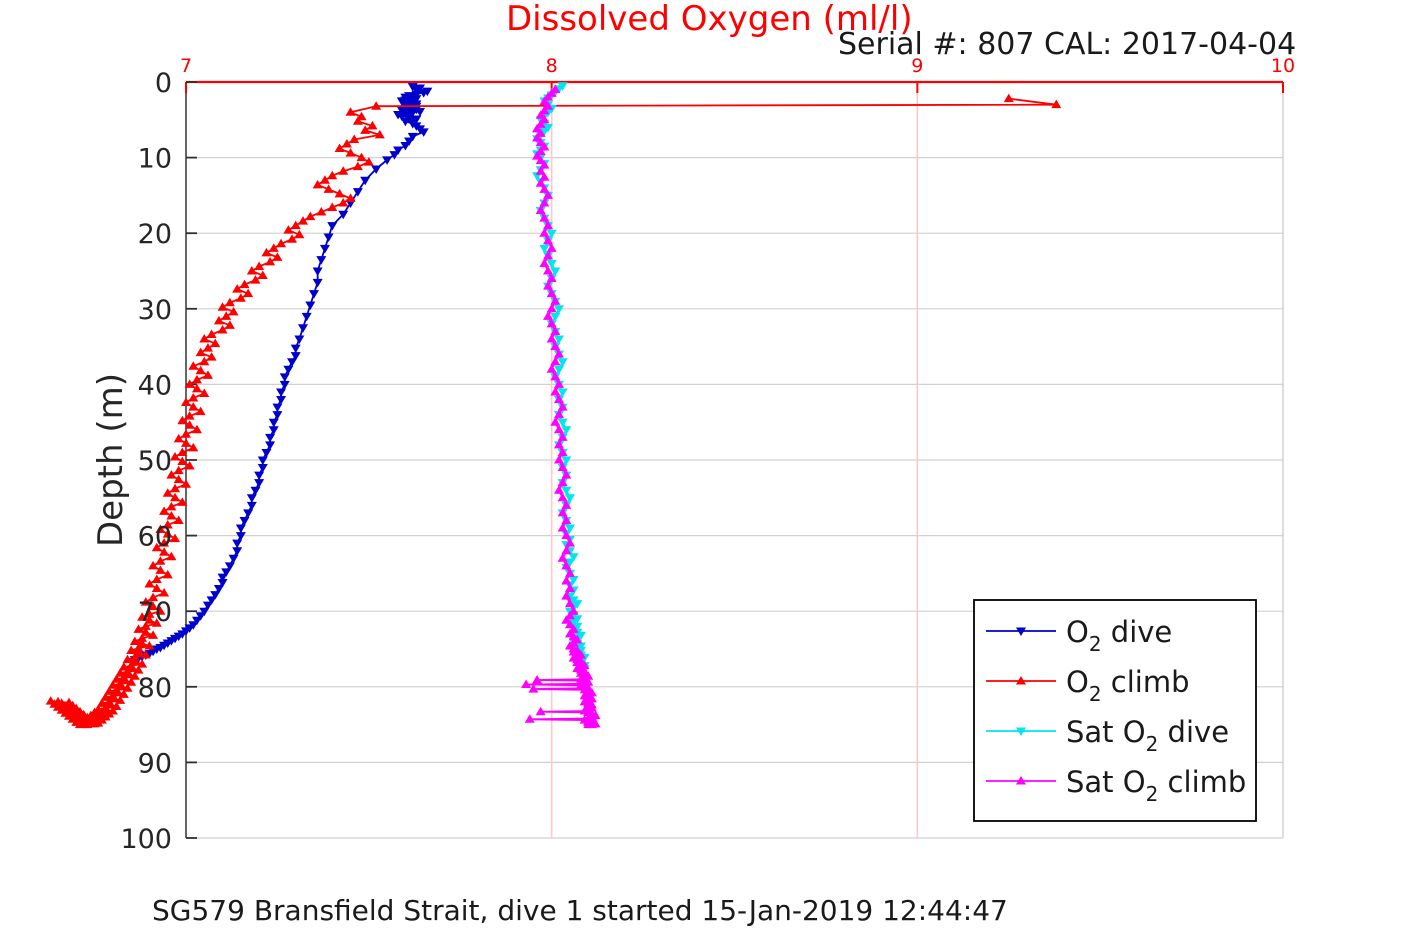  What do you see at coordinates (281, 374) in the screenshot?
I see `series-o2-dive` at bounding box center [281, 374].